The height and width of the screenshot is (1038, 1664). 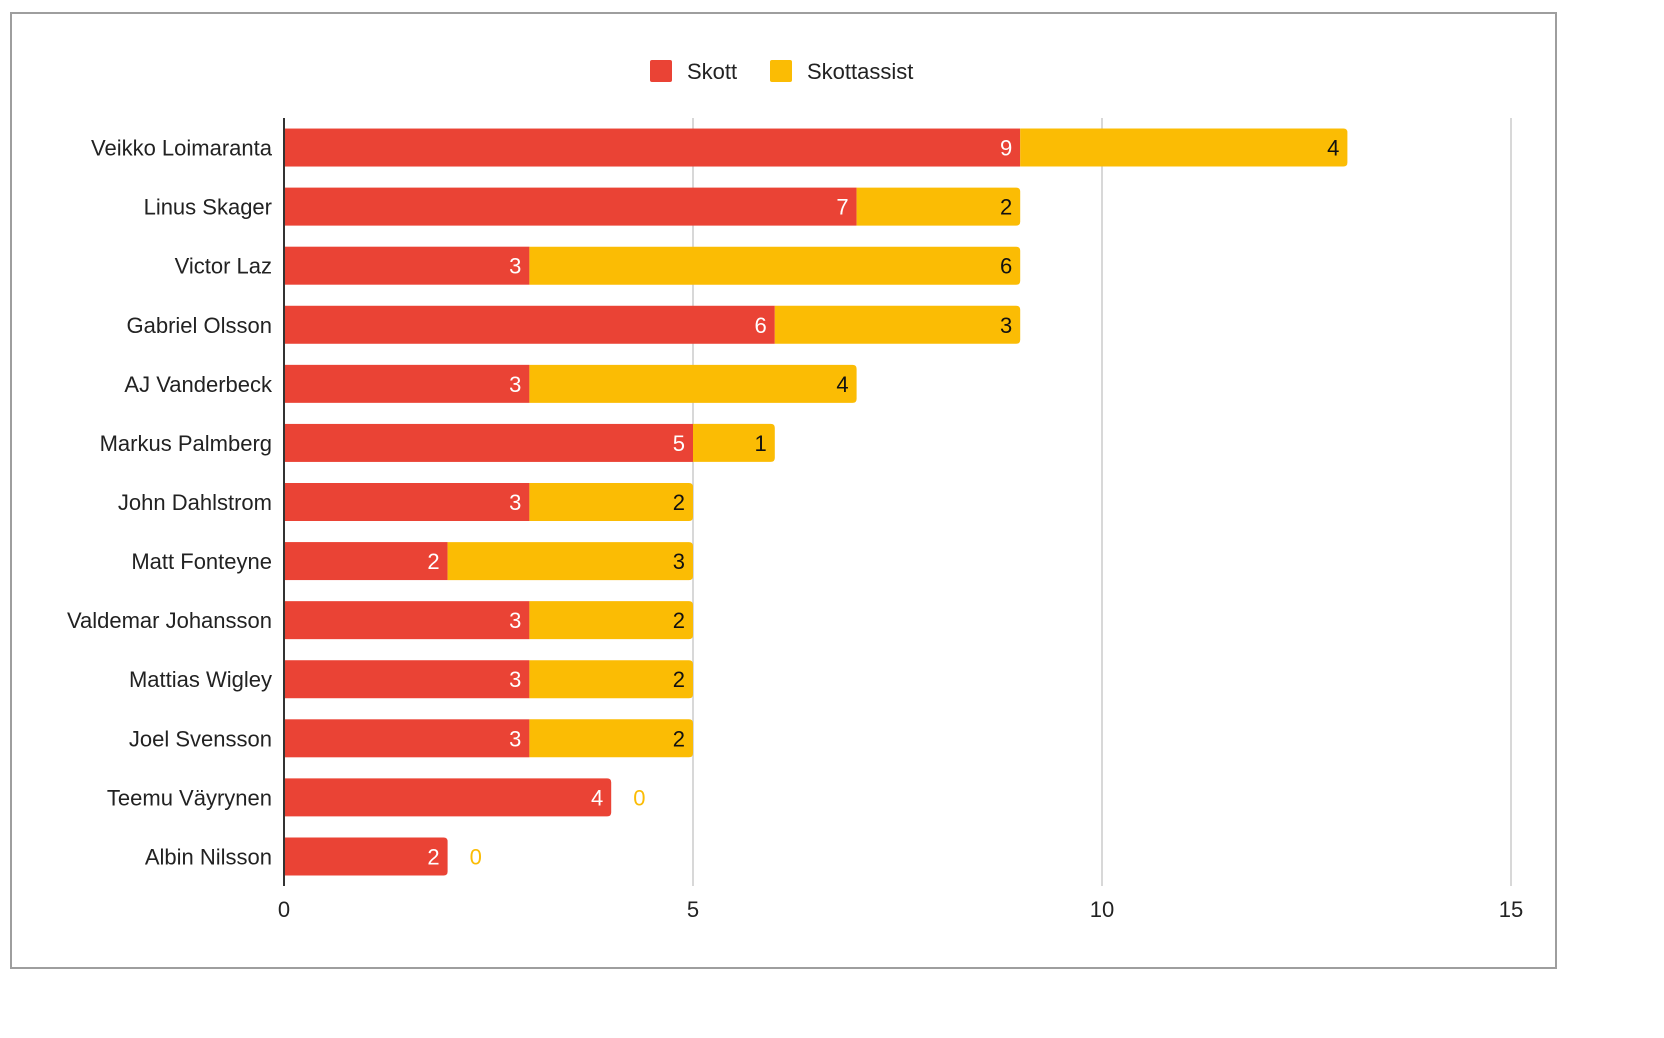 What do you see at coordinates (208, 856) in the screenshot?
I see `category-label: Albin Nilsson` at bounding box center [208, 856].